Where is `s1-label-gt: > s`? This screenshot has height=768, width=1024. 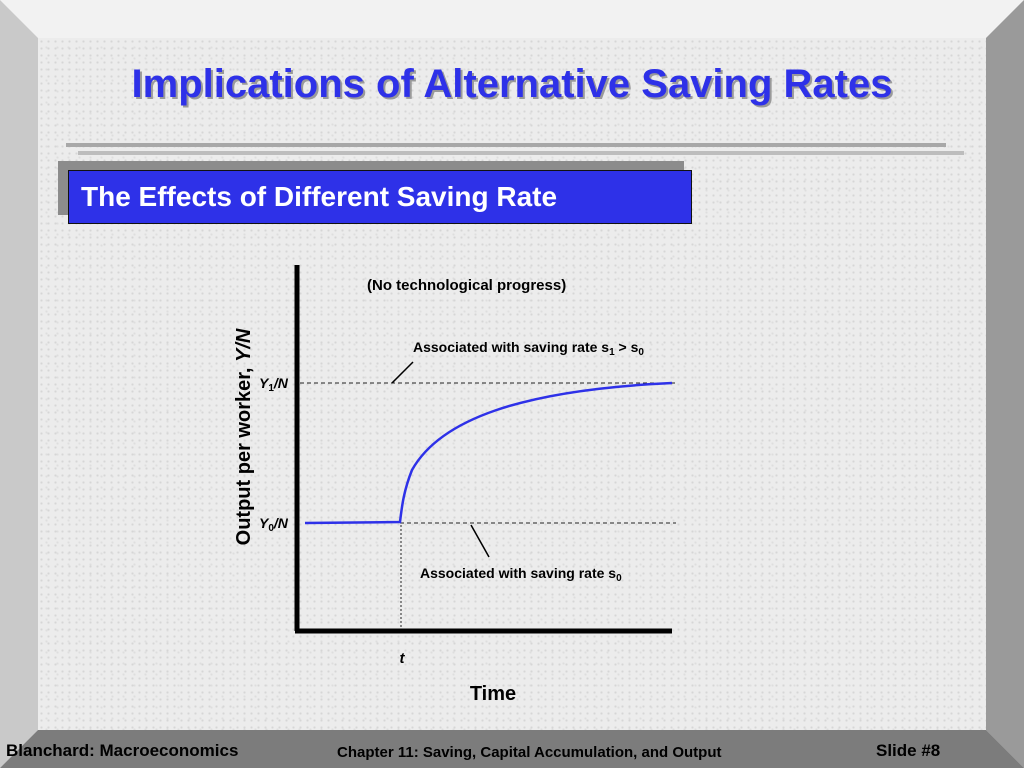
s1-label-gt: > s is located at coordinates (627, 347).